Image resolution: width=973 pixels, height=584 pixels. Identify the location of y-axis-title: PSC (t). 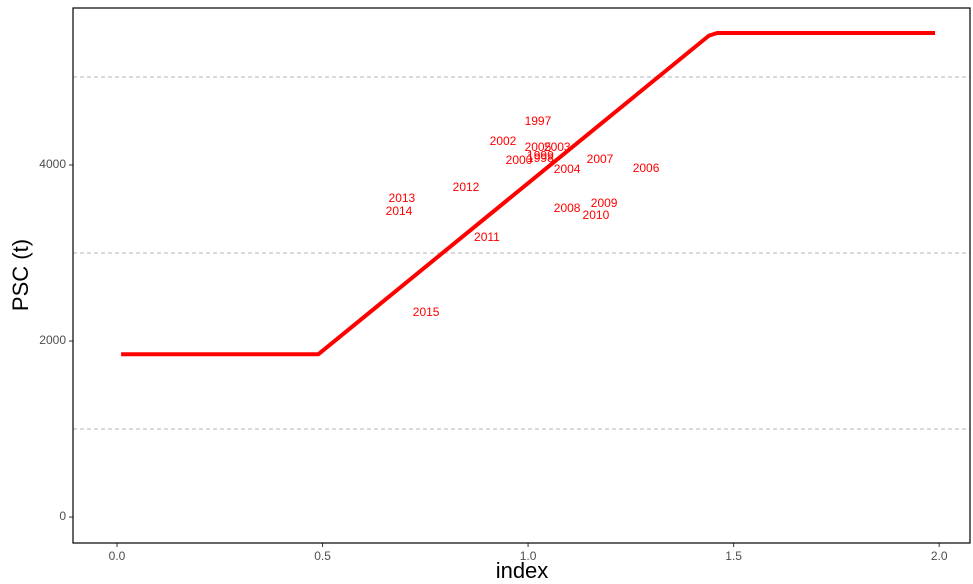
(20, 275).